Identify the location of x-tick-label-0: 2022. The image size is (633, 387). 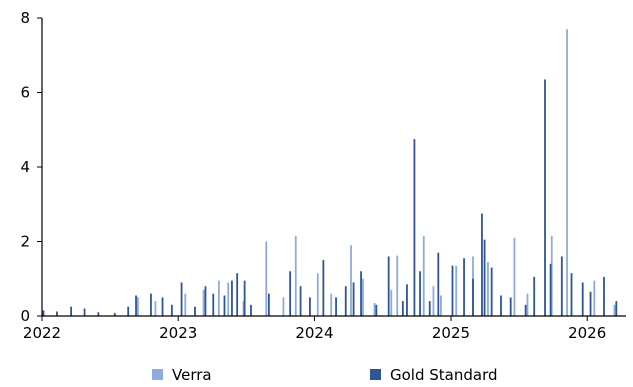
(42, 333).